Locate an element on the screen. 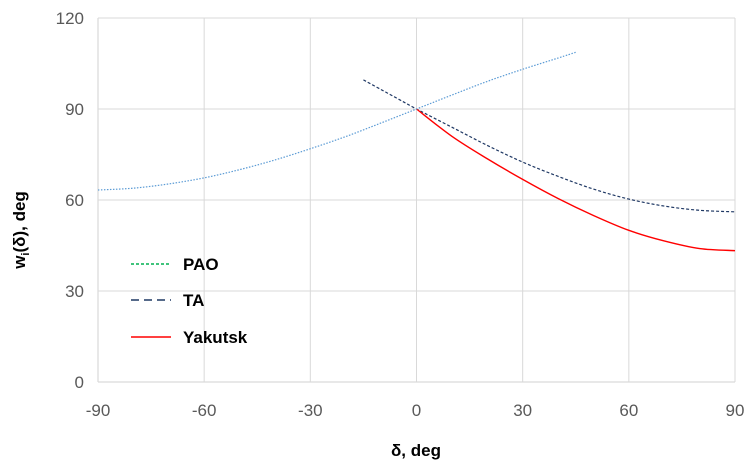 Image resolution: width=756 pixels, height=470 pixels. x-tick-label: -30 is located at coordinates (310, 410).